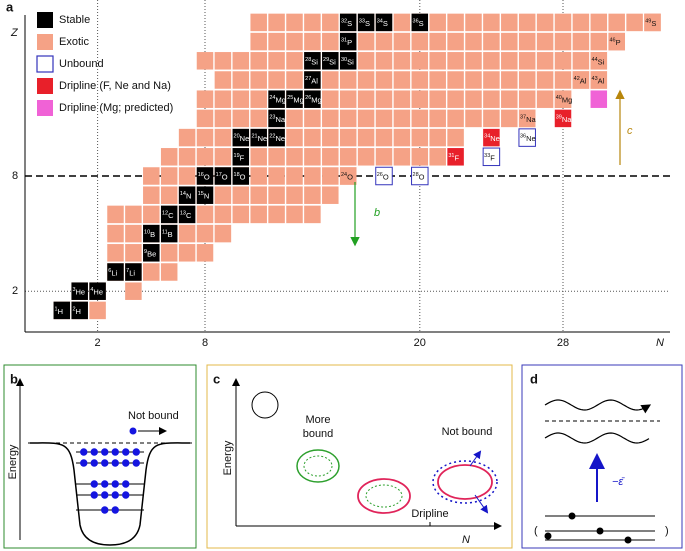  I want to click on bracket: (, so click(536, 531).